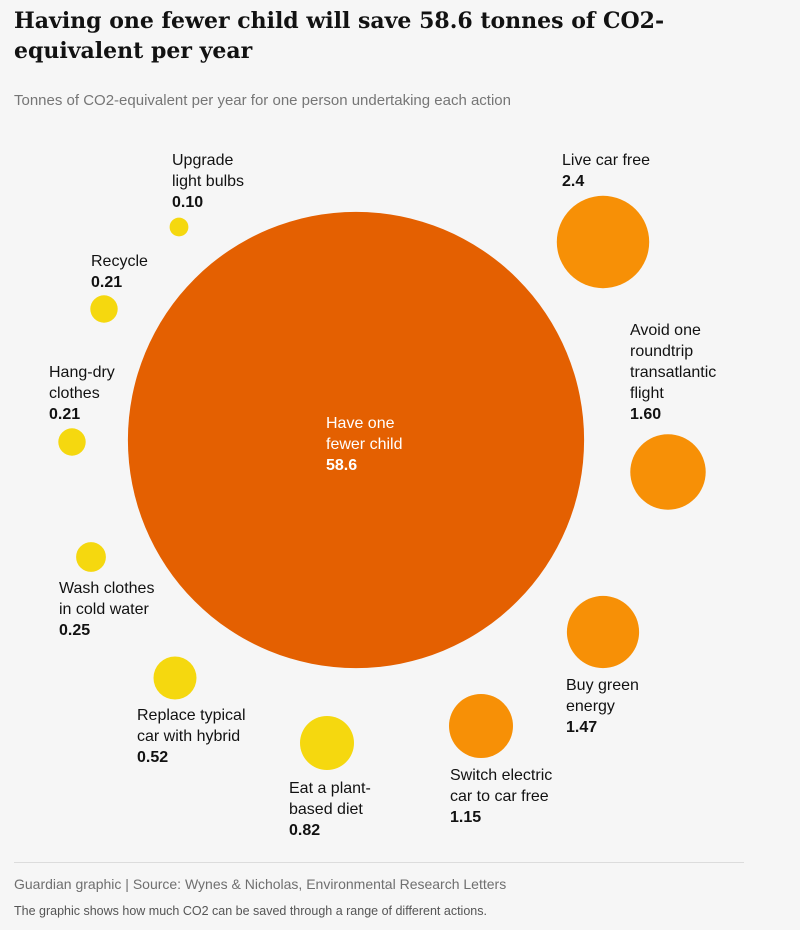  Describe the element at coordinates (606, 160) in the screenshot. I see `bubble-label-line: Live car free` at that location.